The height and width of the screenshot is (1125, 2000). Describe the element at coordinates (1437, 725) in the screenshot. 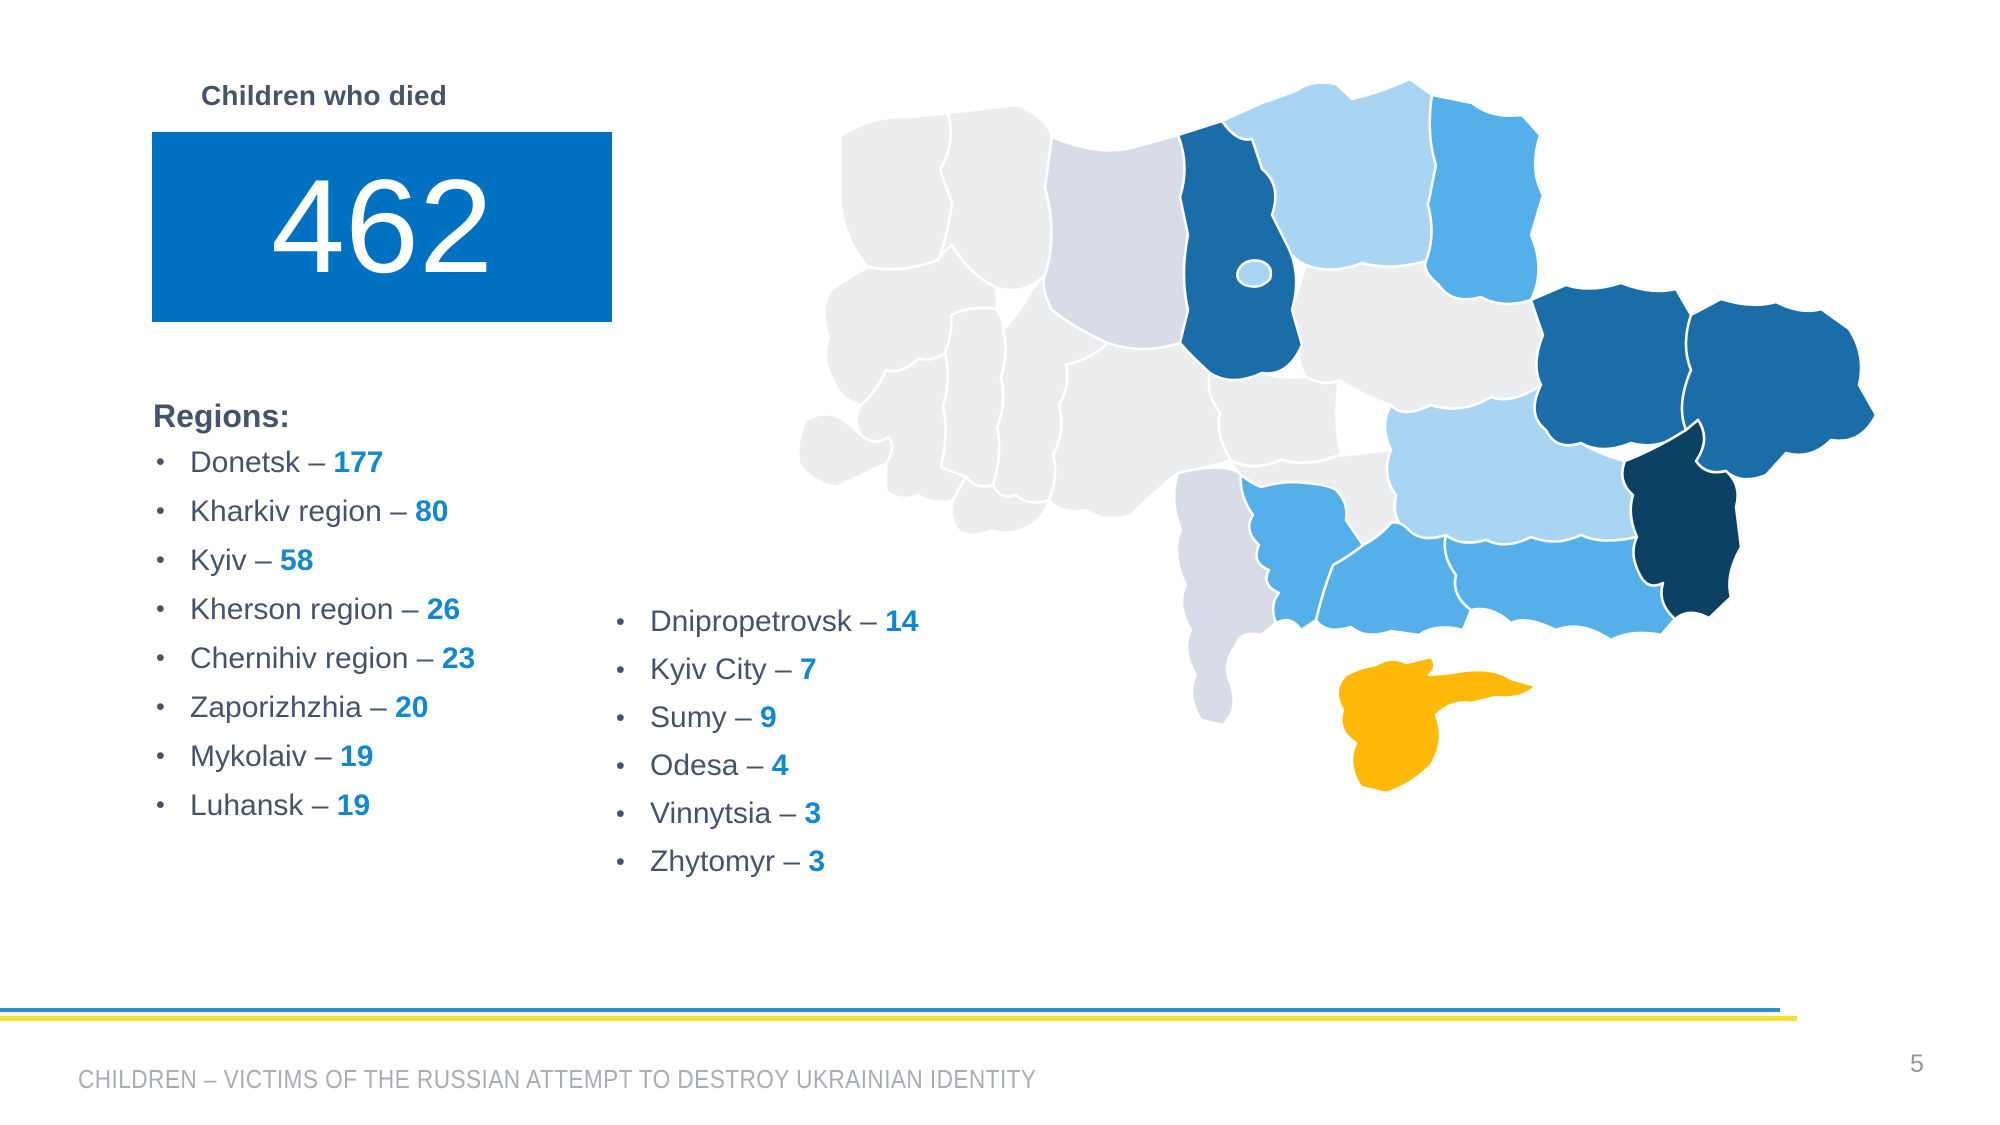

I see `map-region-crimea` at that location.